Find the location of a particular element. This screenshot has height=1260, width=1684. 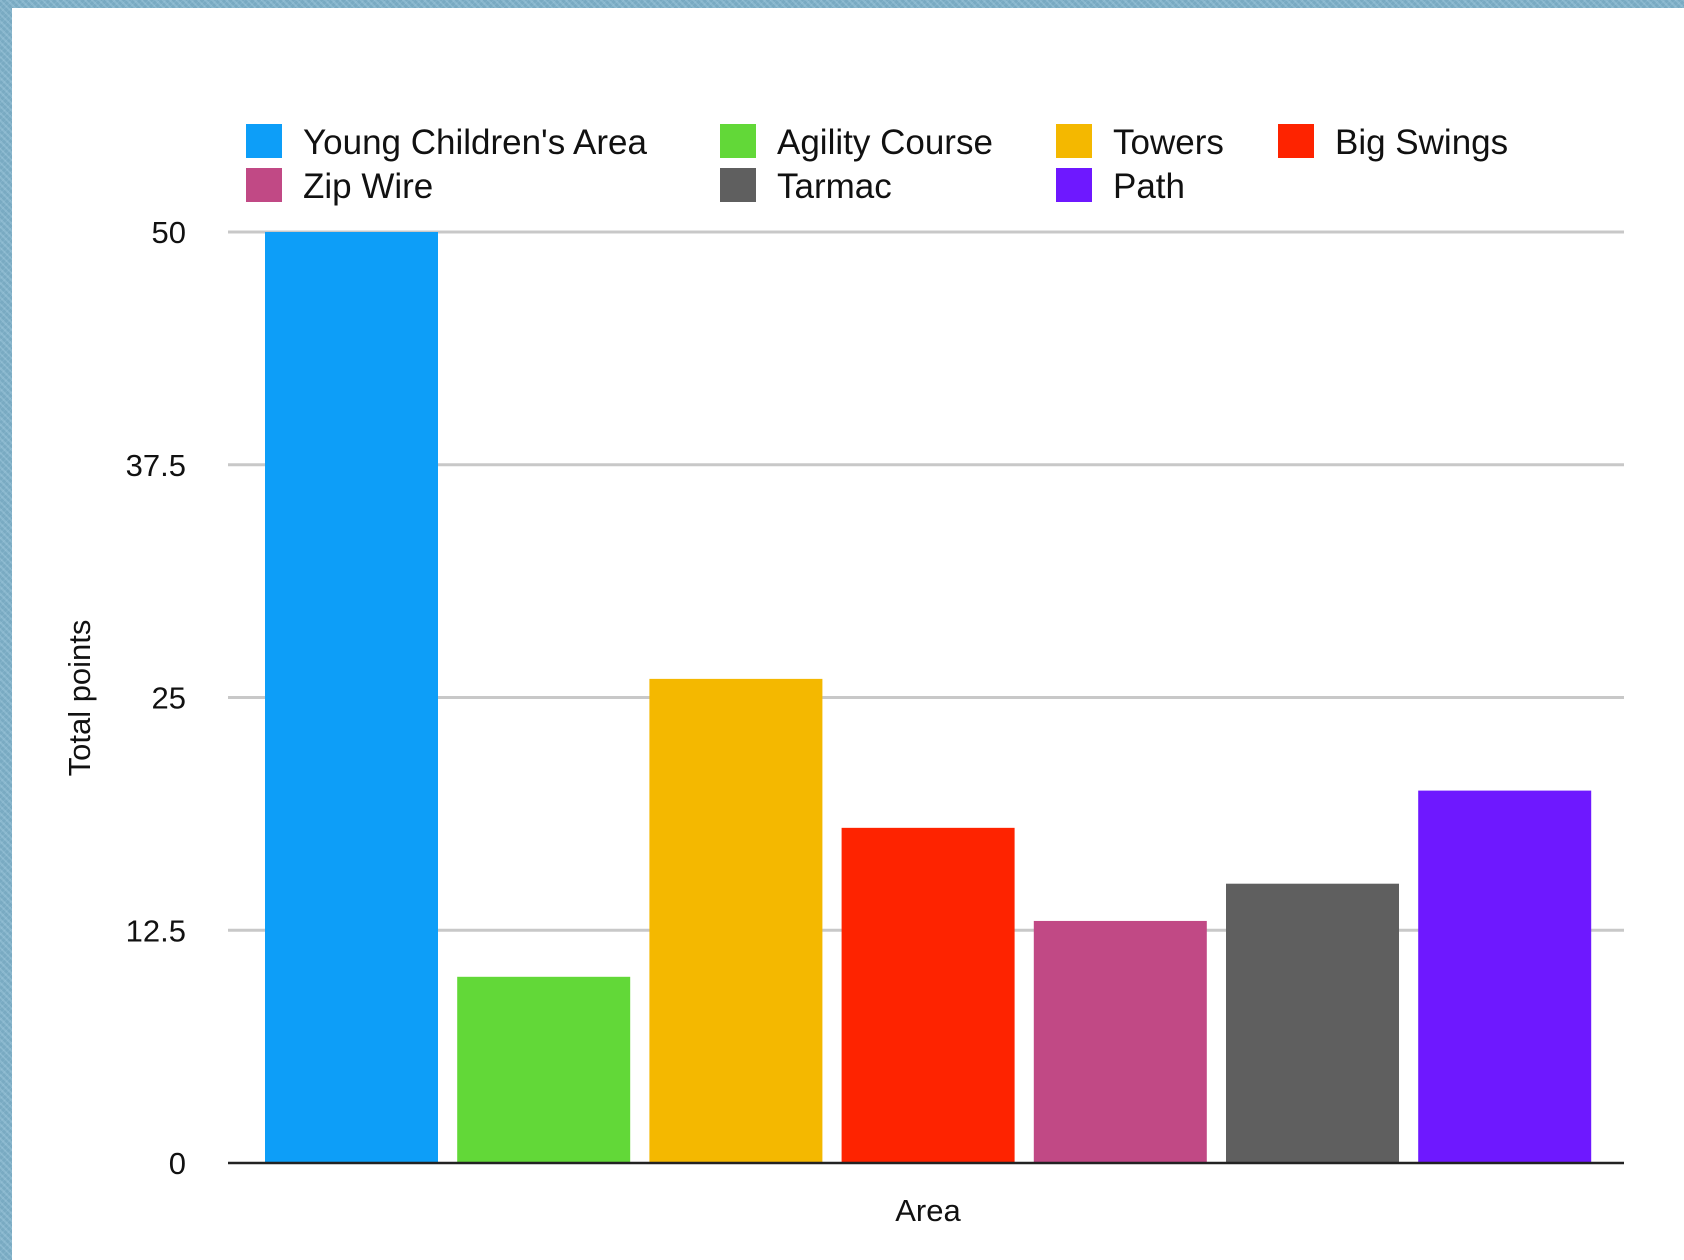

legend-label: Agility Course is located at coordinates (885, 142).